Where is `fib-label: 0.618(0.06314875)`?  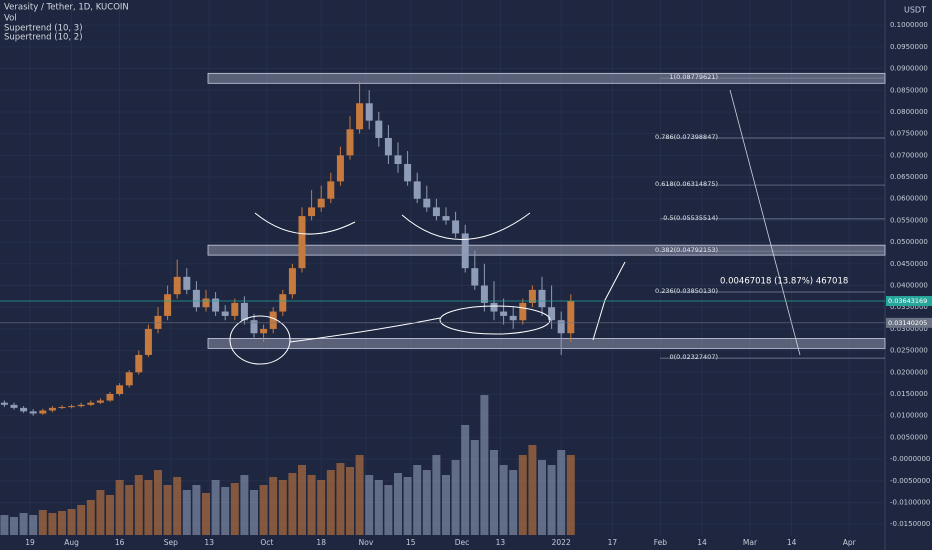
fib-label: 0.618(0.06314875) is located at coordinates (686, 184).